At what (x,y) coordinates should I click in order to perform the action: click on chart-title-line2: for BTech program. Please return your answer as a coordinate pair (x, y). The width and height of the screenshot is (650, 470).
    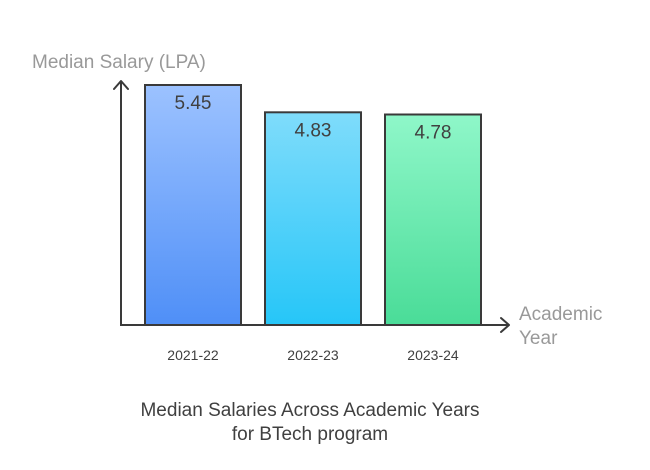
    Looking at the image, I should click on (310, 434).